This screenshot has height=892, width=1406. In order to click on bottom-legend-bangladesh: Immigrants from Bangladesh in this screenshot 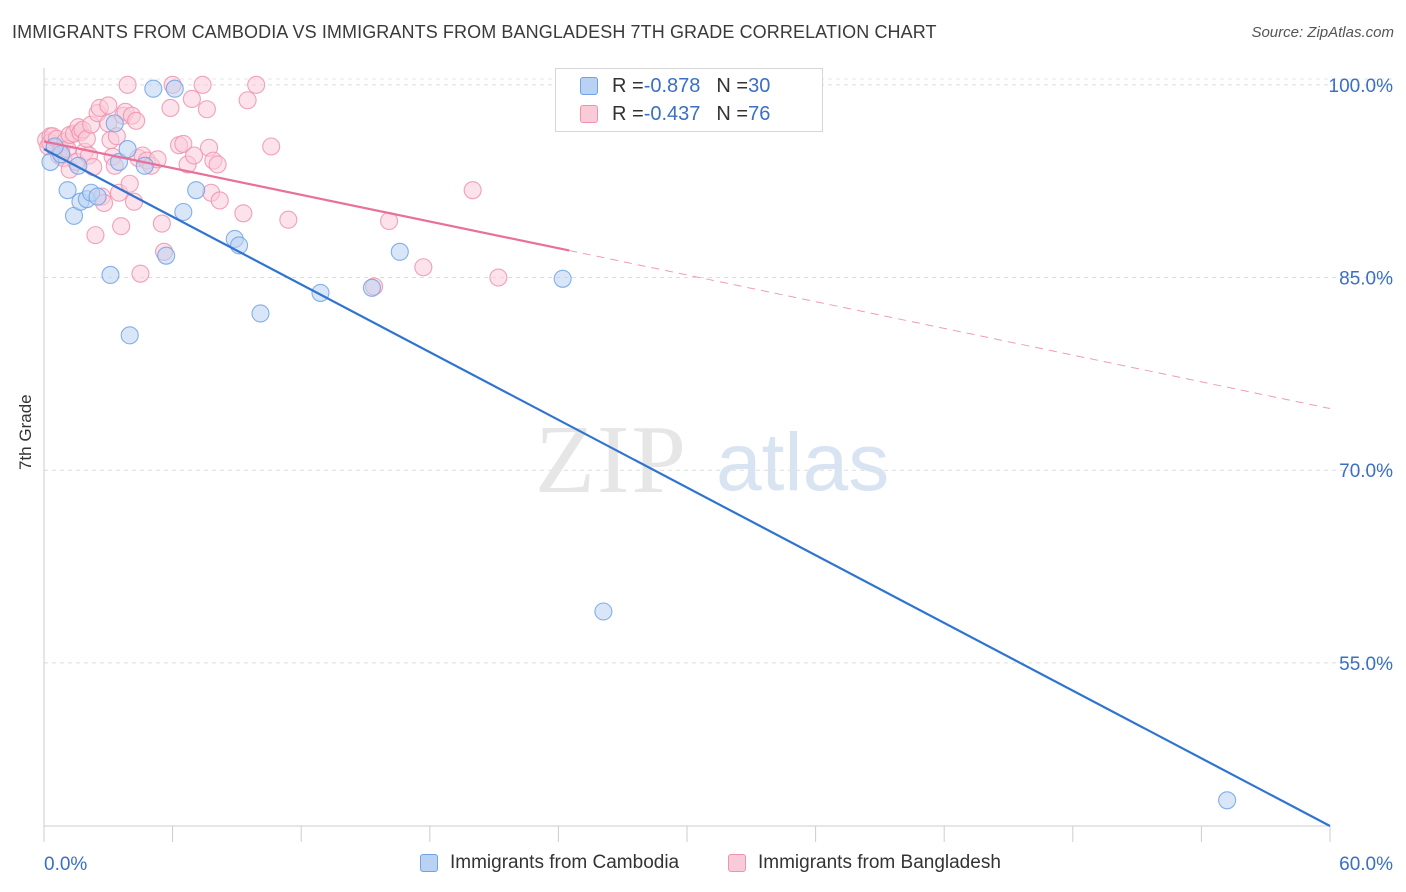, I will do `click(864, 863)`.